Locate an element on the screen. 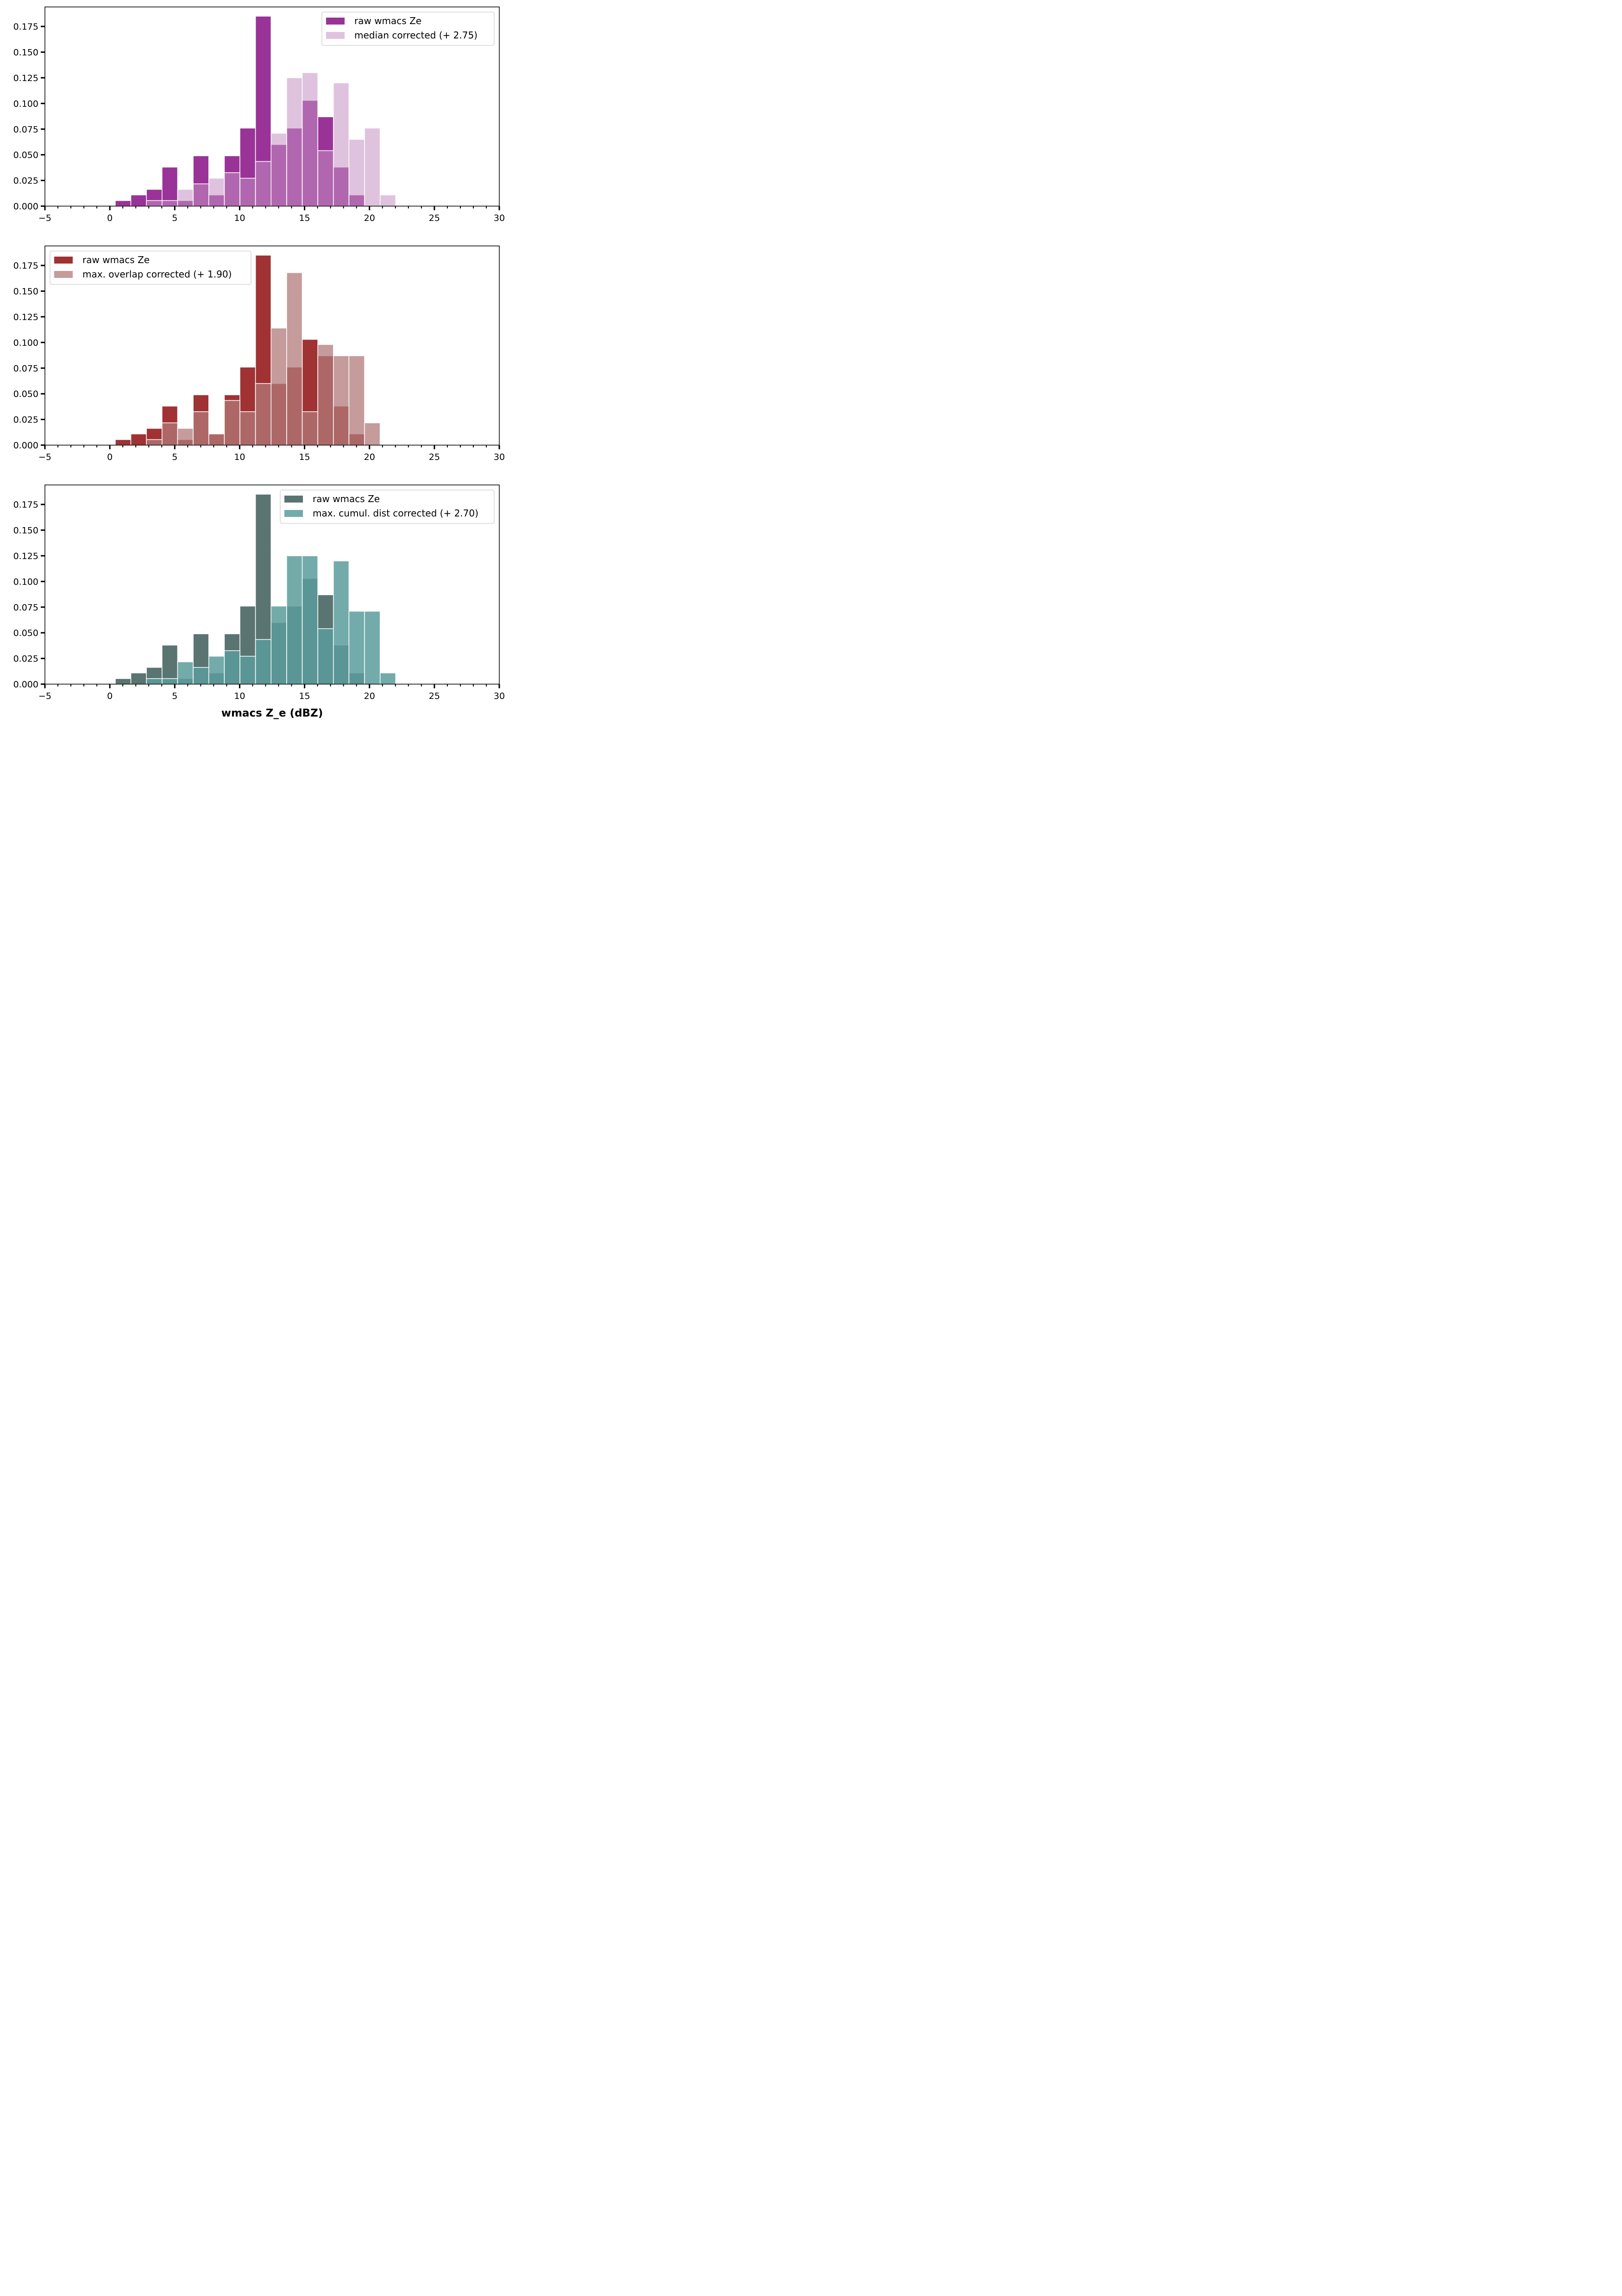 The height and width of the screenshot is (2296, 1622). y-tick-label: 0.075 is located at coordinates (25, 608).